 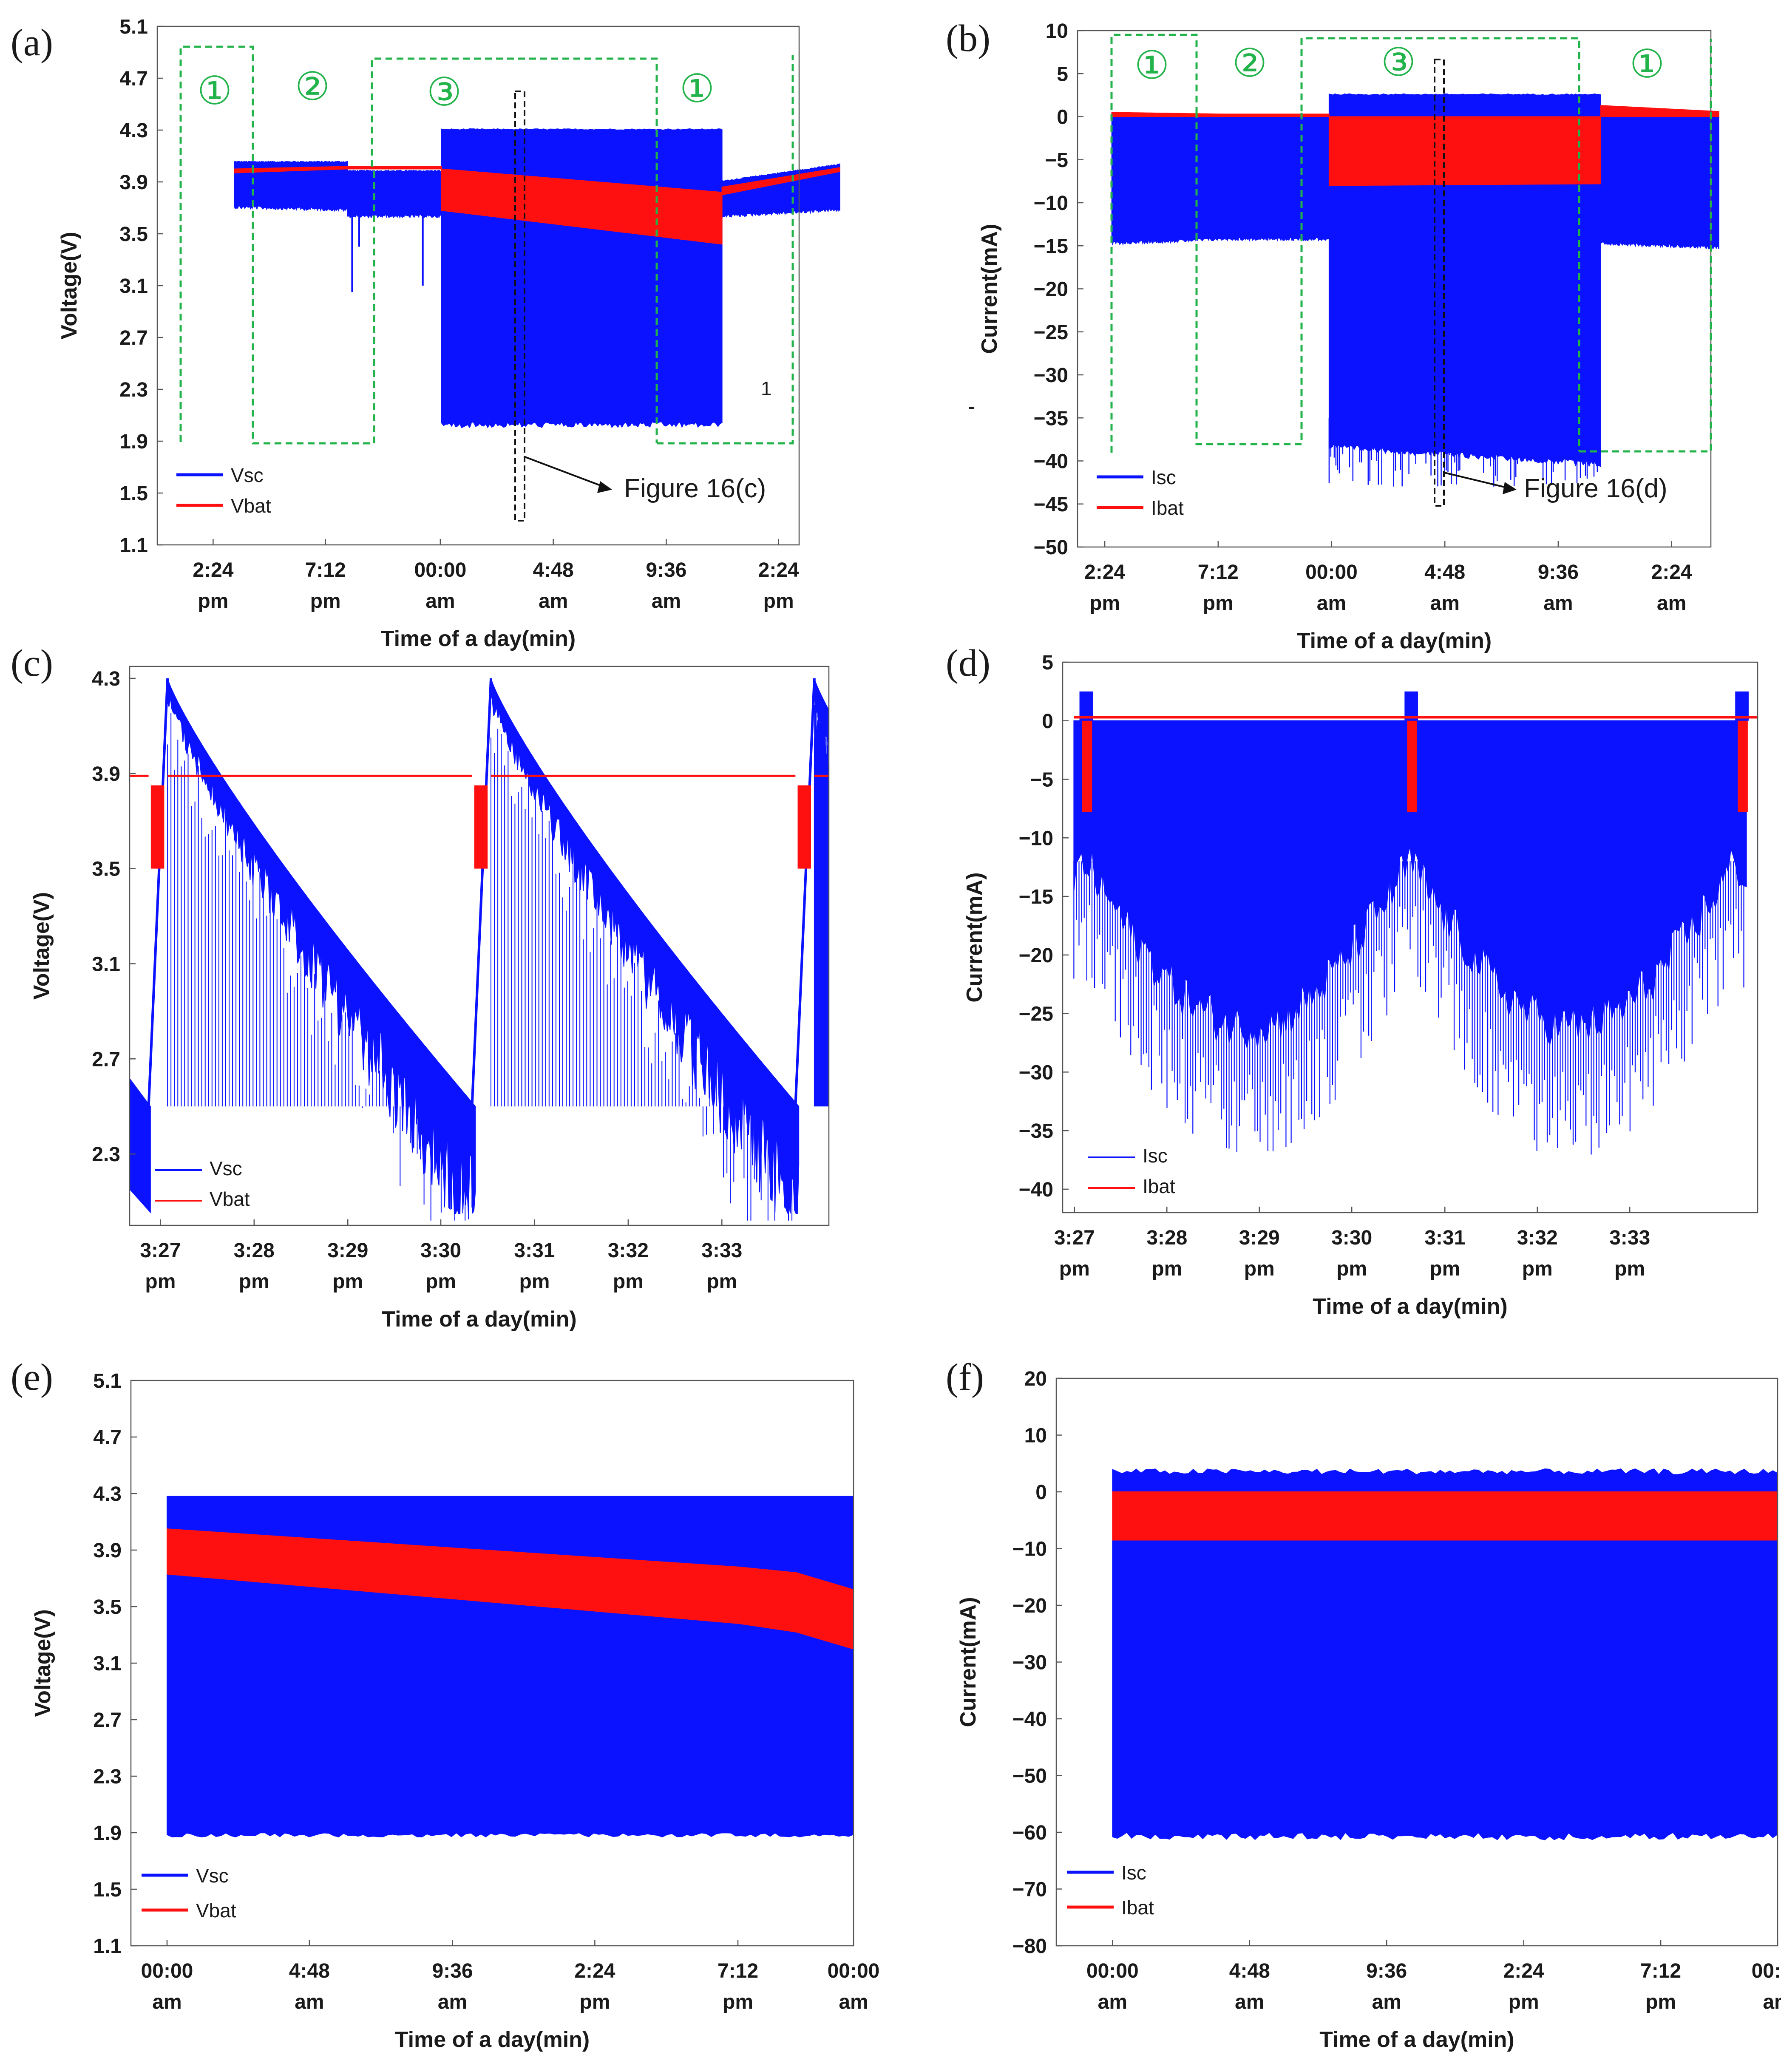 I want to click on y-tick-label: −30, so click(x=1051, y=375).